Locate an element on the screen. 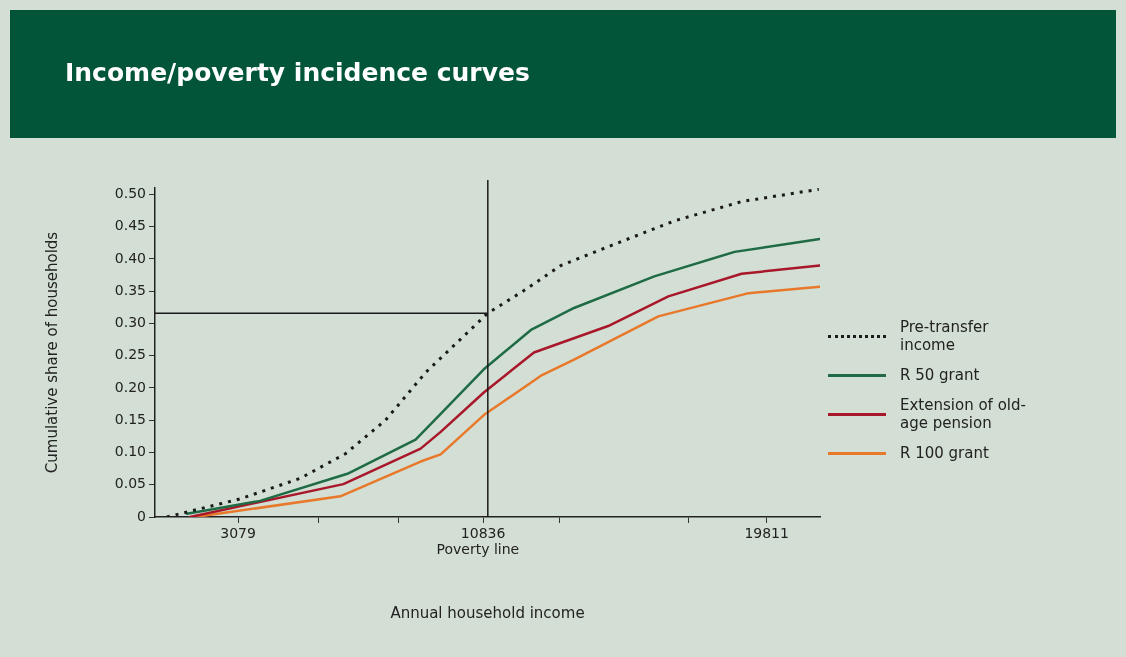 This screenshot has height=657, width=1126. y-tick-label: 0 is located at coordinates (141, 515).